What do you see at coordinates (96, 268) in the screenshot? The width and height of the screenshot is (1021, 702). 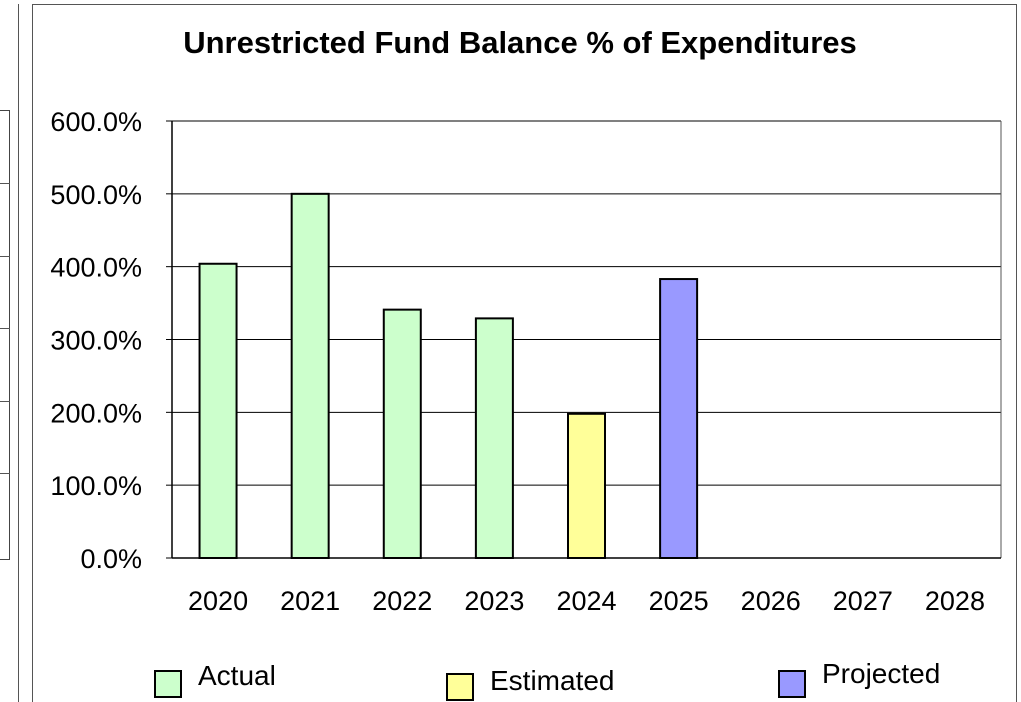 I see `y-tick-label: 400.0%` at bounding box center [96, 268].